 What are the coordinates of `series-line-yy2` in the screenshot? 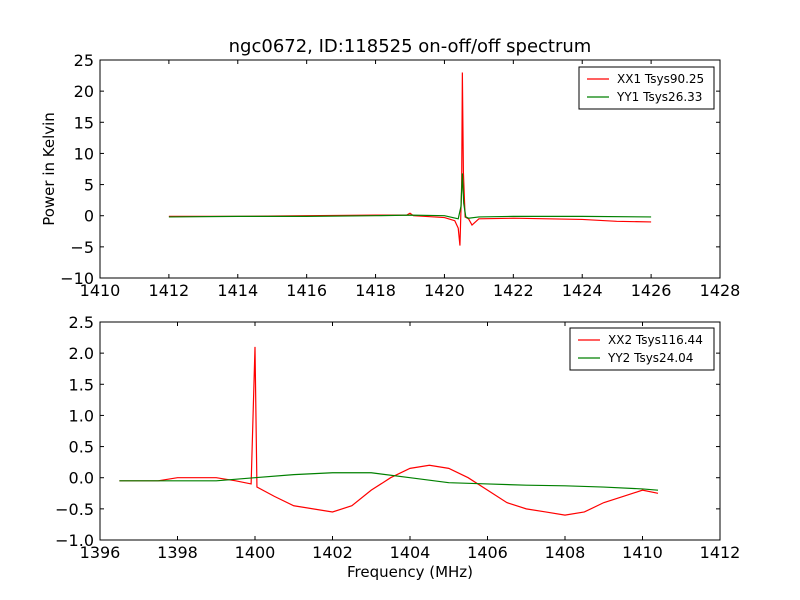 It's located at (389, 481).